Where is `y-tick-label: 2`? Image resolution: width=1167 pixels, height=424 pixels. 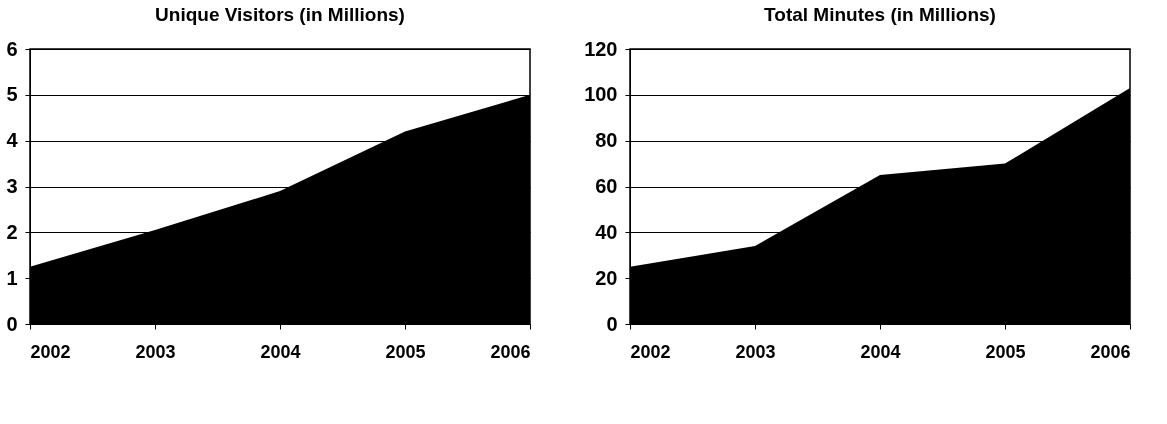
y-tick-label: 2 is located at coordinates (12, 231).